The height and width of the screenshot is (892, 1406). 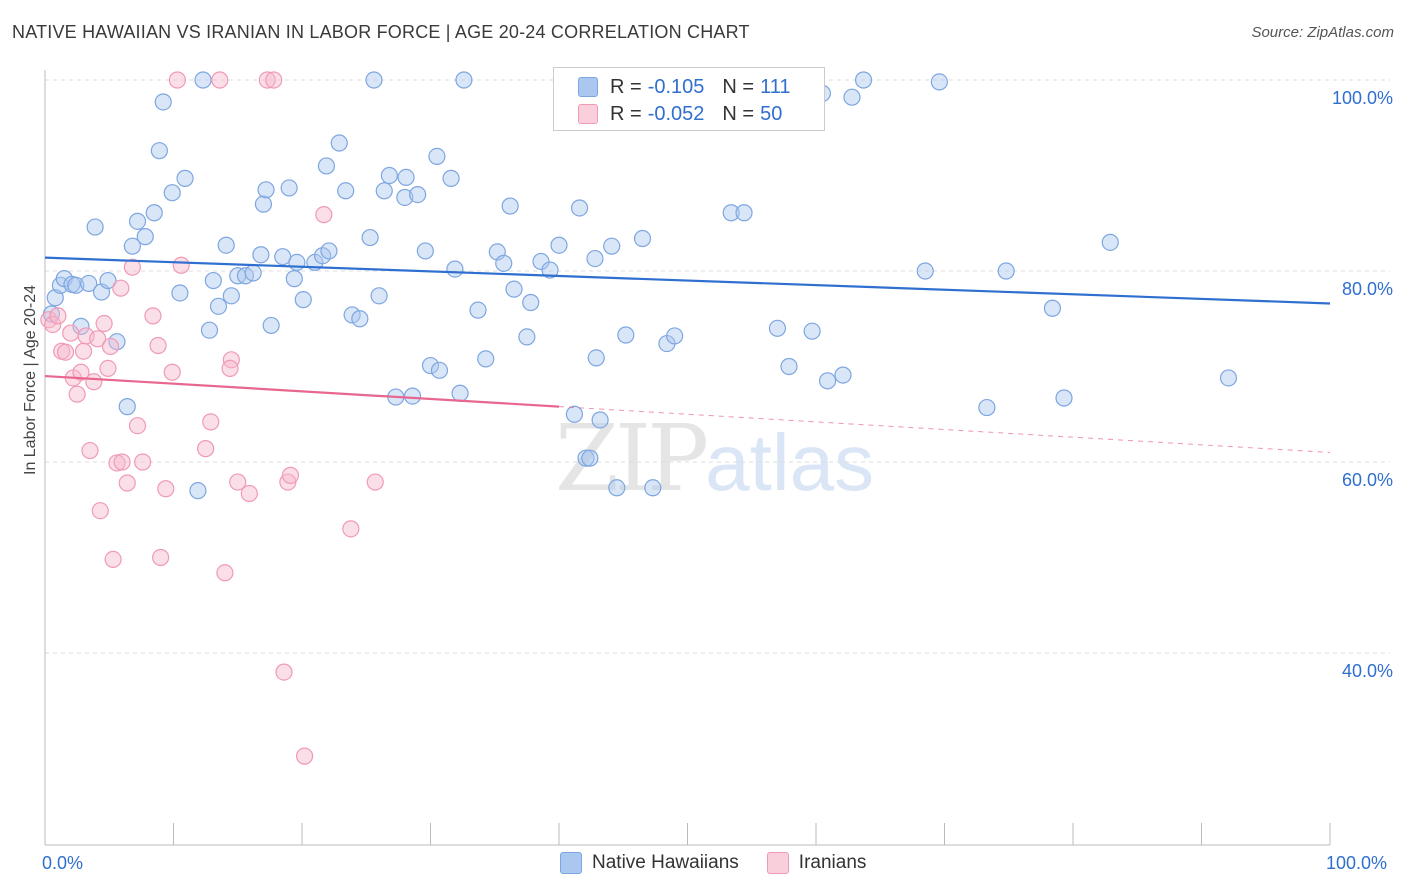 What do you see at coordinates (738, 86) in the screenshot?
I see `legend-n-label: N =` at bounding box center [738, 86].